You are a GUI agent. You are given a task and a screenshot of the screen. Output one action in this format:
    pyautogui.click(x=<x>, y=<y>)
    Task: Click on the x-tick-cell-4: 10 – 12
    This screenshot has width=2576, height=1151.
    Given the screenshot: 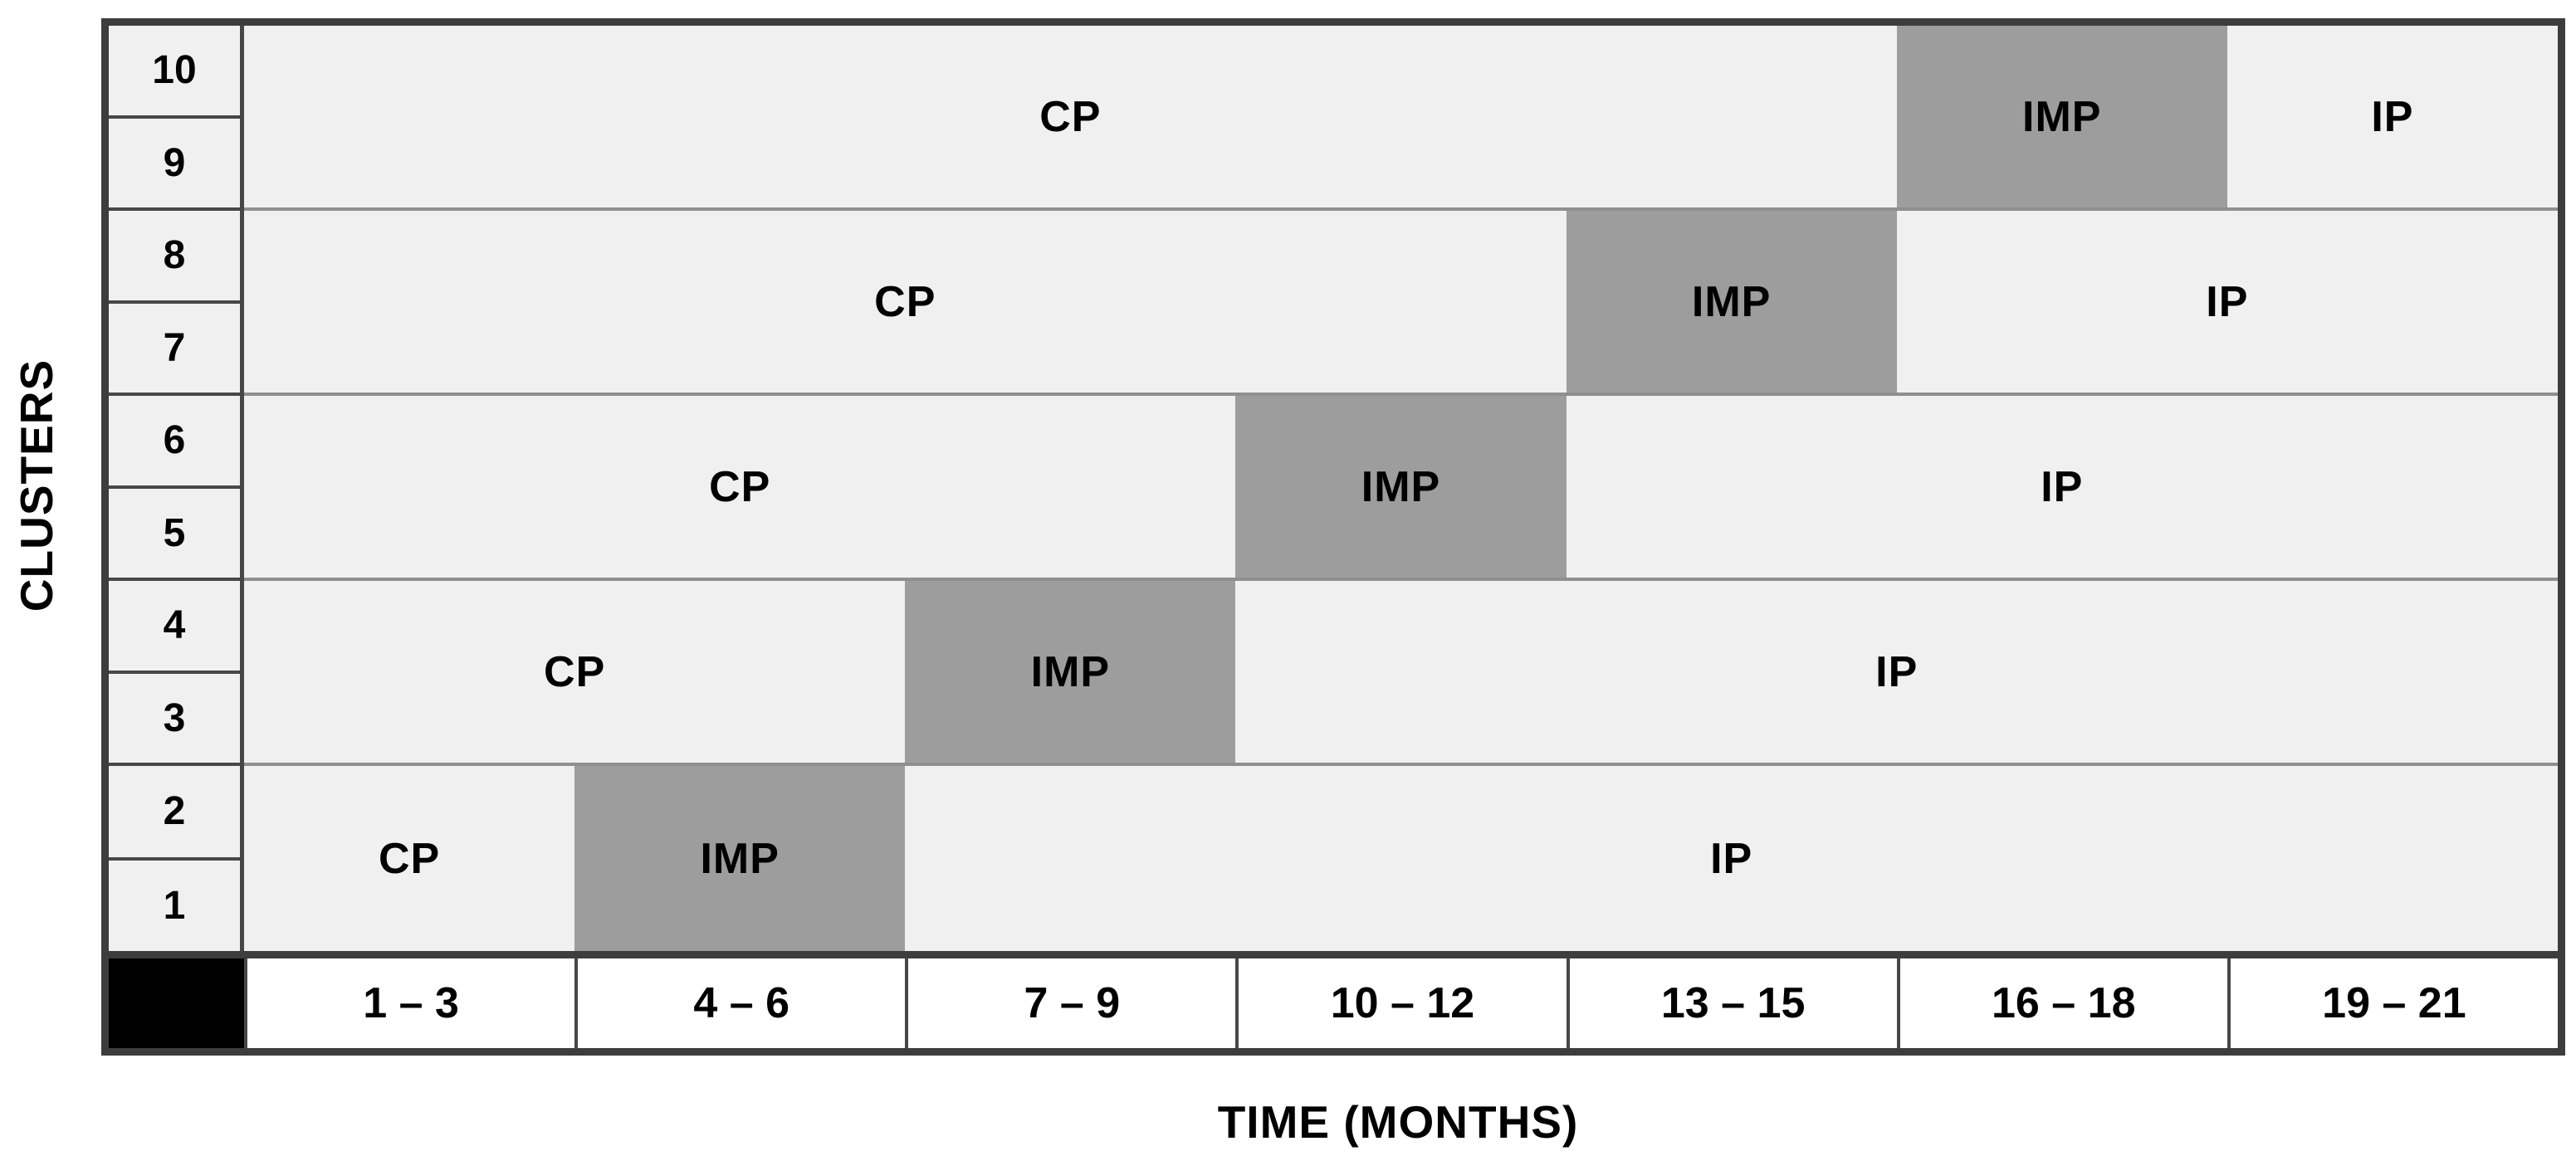 What is the action you would take?
    pyautogui.click(x=1401, y=1003)
    